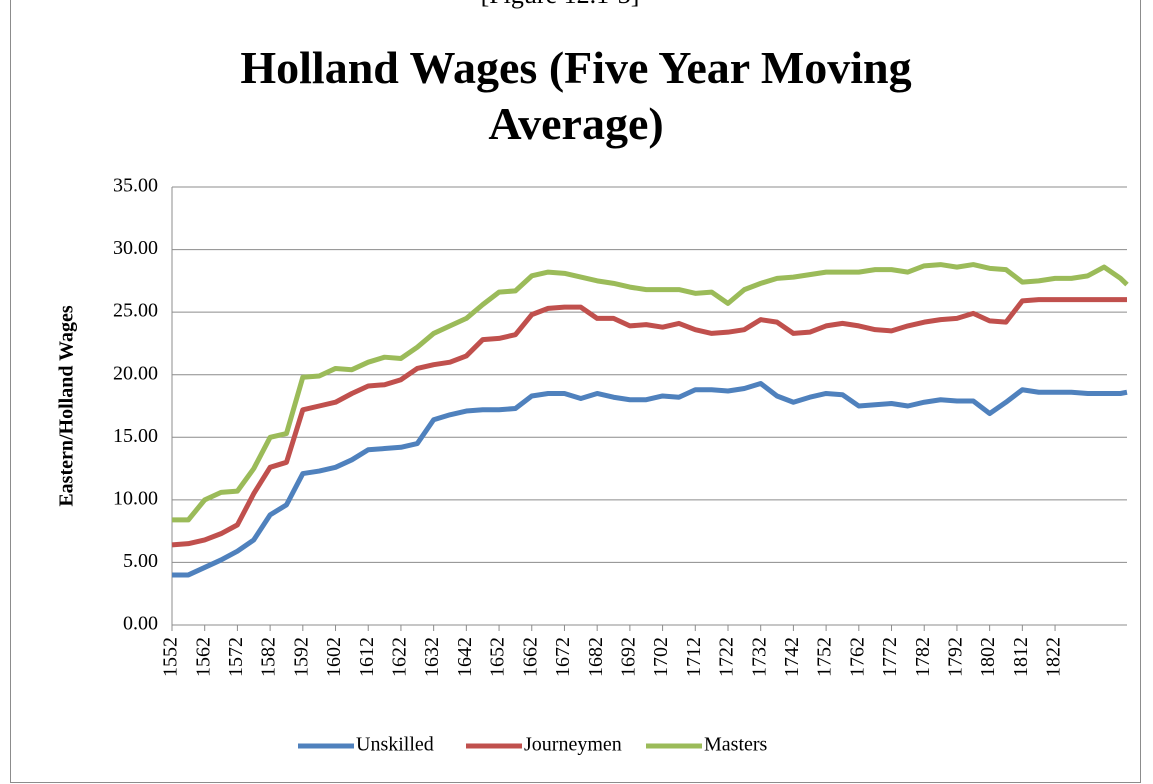 This screenshot has width=1153, height=784. I want to click on y-tick-label: 10.00, so click(135, 498).